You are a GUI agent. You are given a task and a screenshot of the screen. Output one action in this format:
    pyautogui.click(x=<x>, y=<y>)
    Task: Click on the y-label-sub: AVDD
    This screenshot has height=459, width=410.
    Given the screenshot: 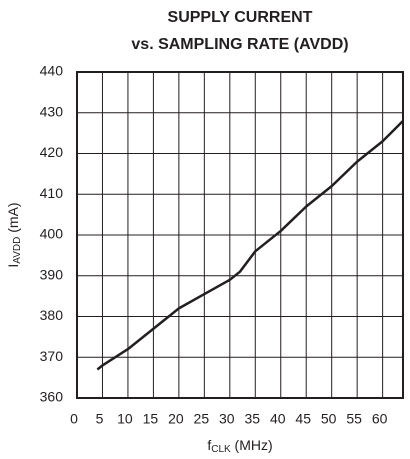 What is the action you would take?
    pyautogui.click(x=17, y=250)
    